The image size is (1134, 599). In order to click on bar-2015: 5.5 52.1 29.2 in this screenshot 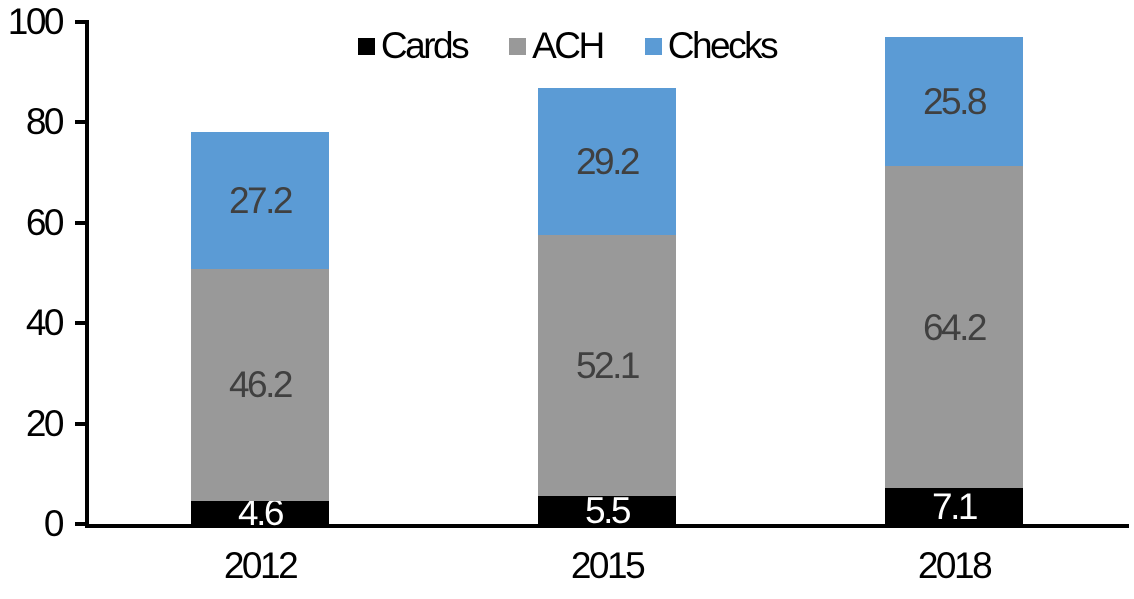, I will do `click(607, 264)`.